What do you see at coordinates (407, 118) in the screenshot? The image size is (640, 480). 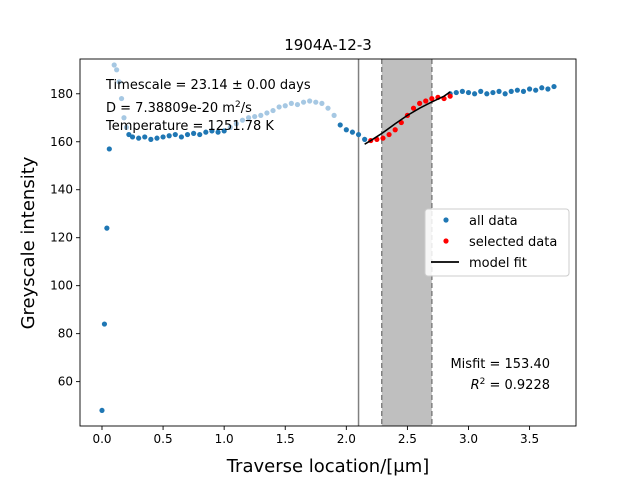 I see `model-fit-line` at bounding box center [407, 118].